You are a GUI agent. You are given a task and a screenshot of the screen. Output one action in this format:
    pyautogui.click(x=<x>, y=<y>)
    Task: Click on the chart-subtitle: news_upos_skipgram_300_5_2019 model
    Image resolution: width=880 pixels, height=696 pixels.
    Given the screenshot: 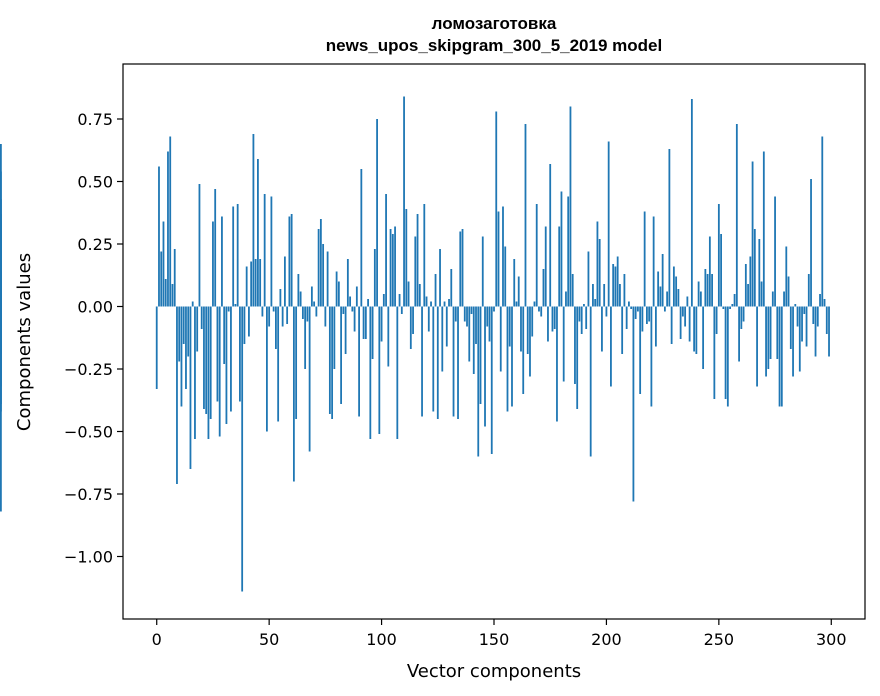 What is the action you would take?
    pyautogui.click(x=494, y=45)
    